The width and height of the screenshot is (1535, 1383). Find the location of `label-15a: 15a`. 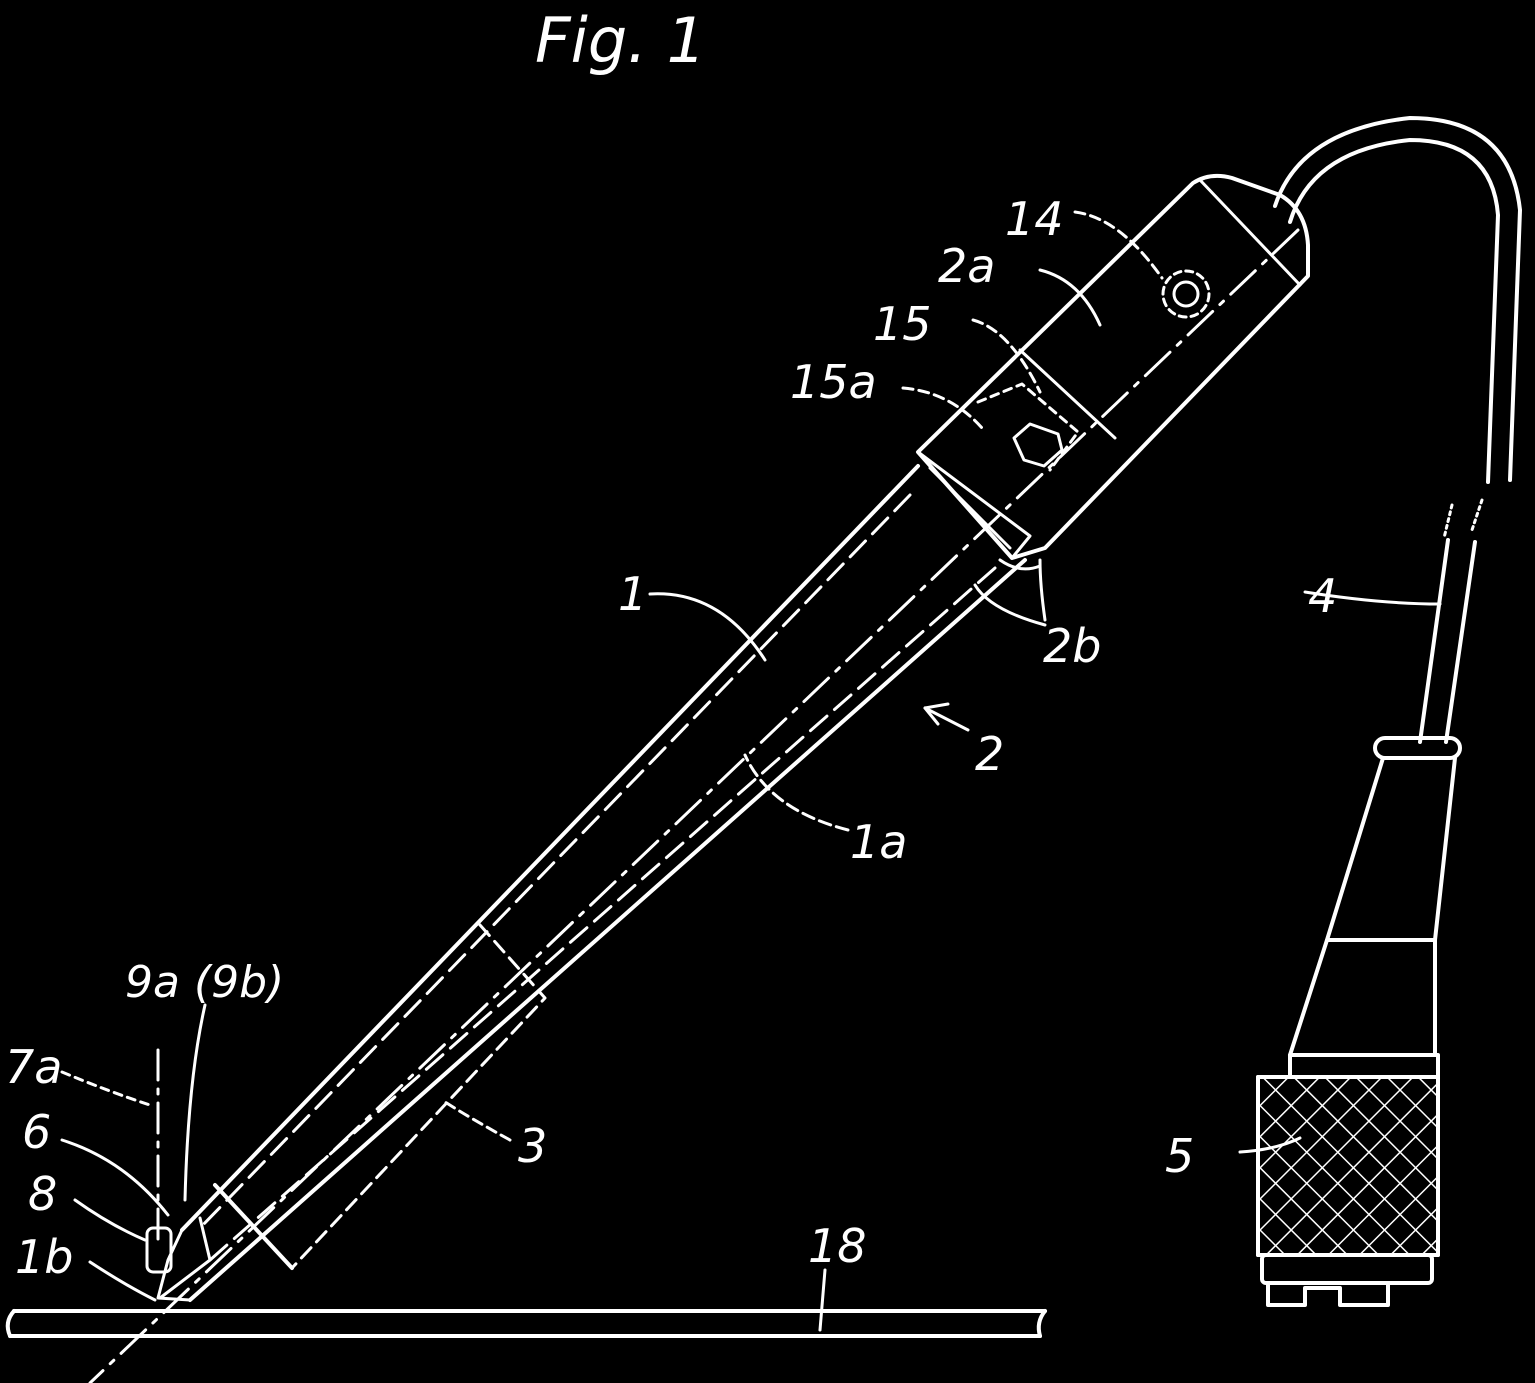

label-15a: 15a is located at coordinates (833, 382).